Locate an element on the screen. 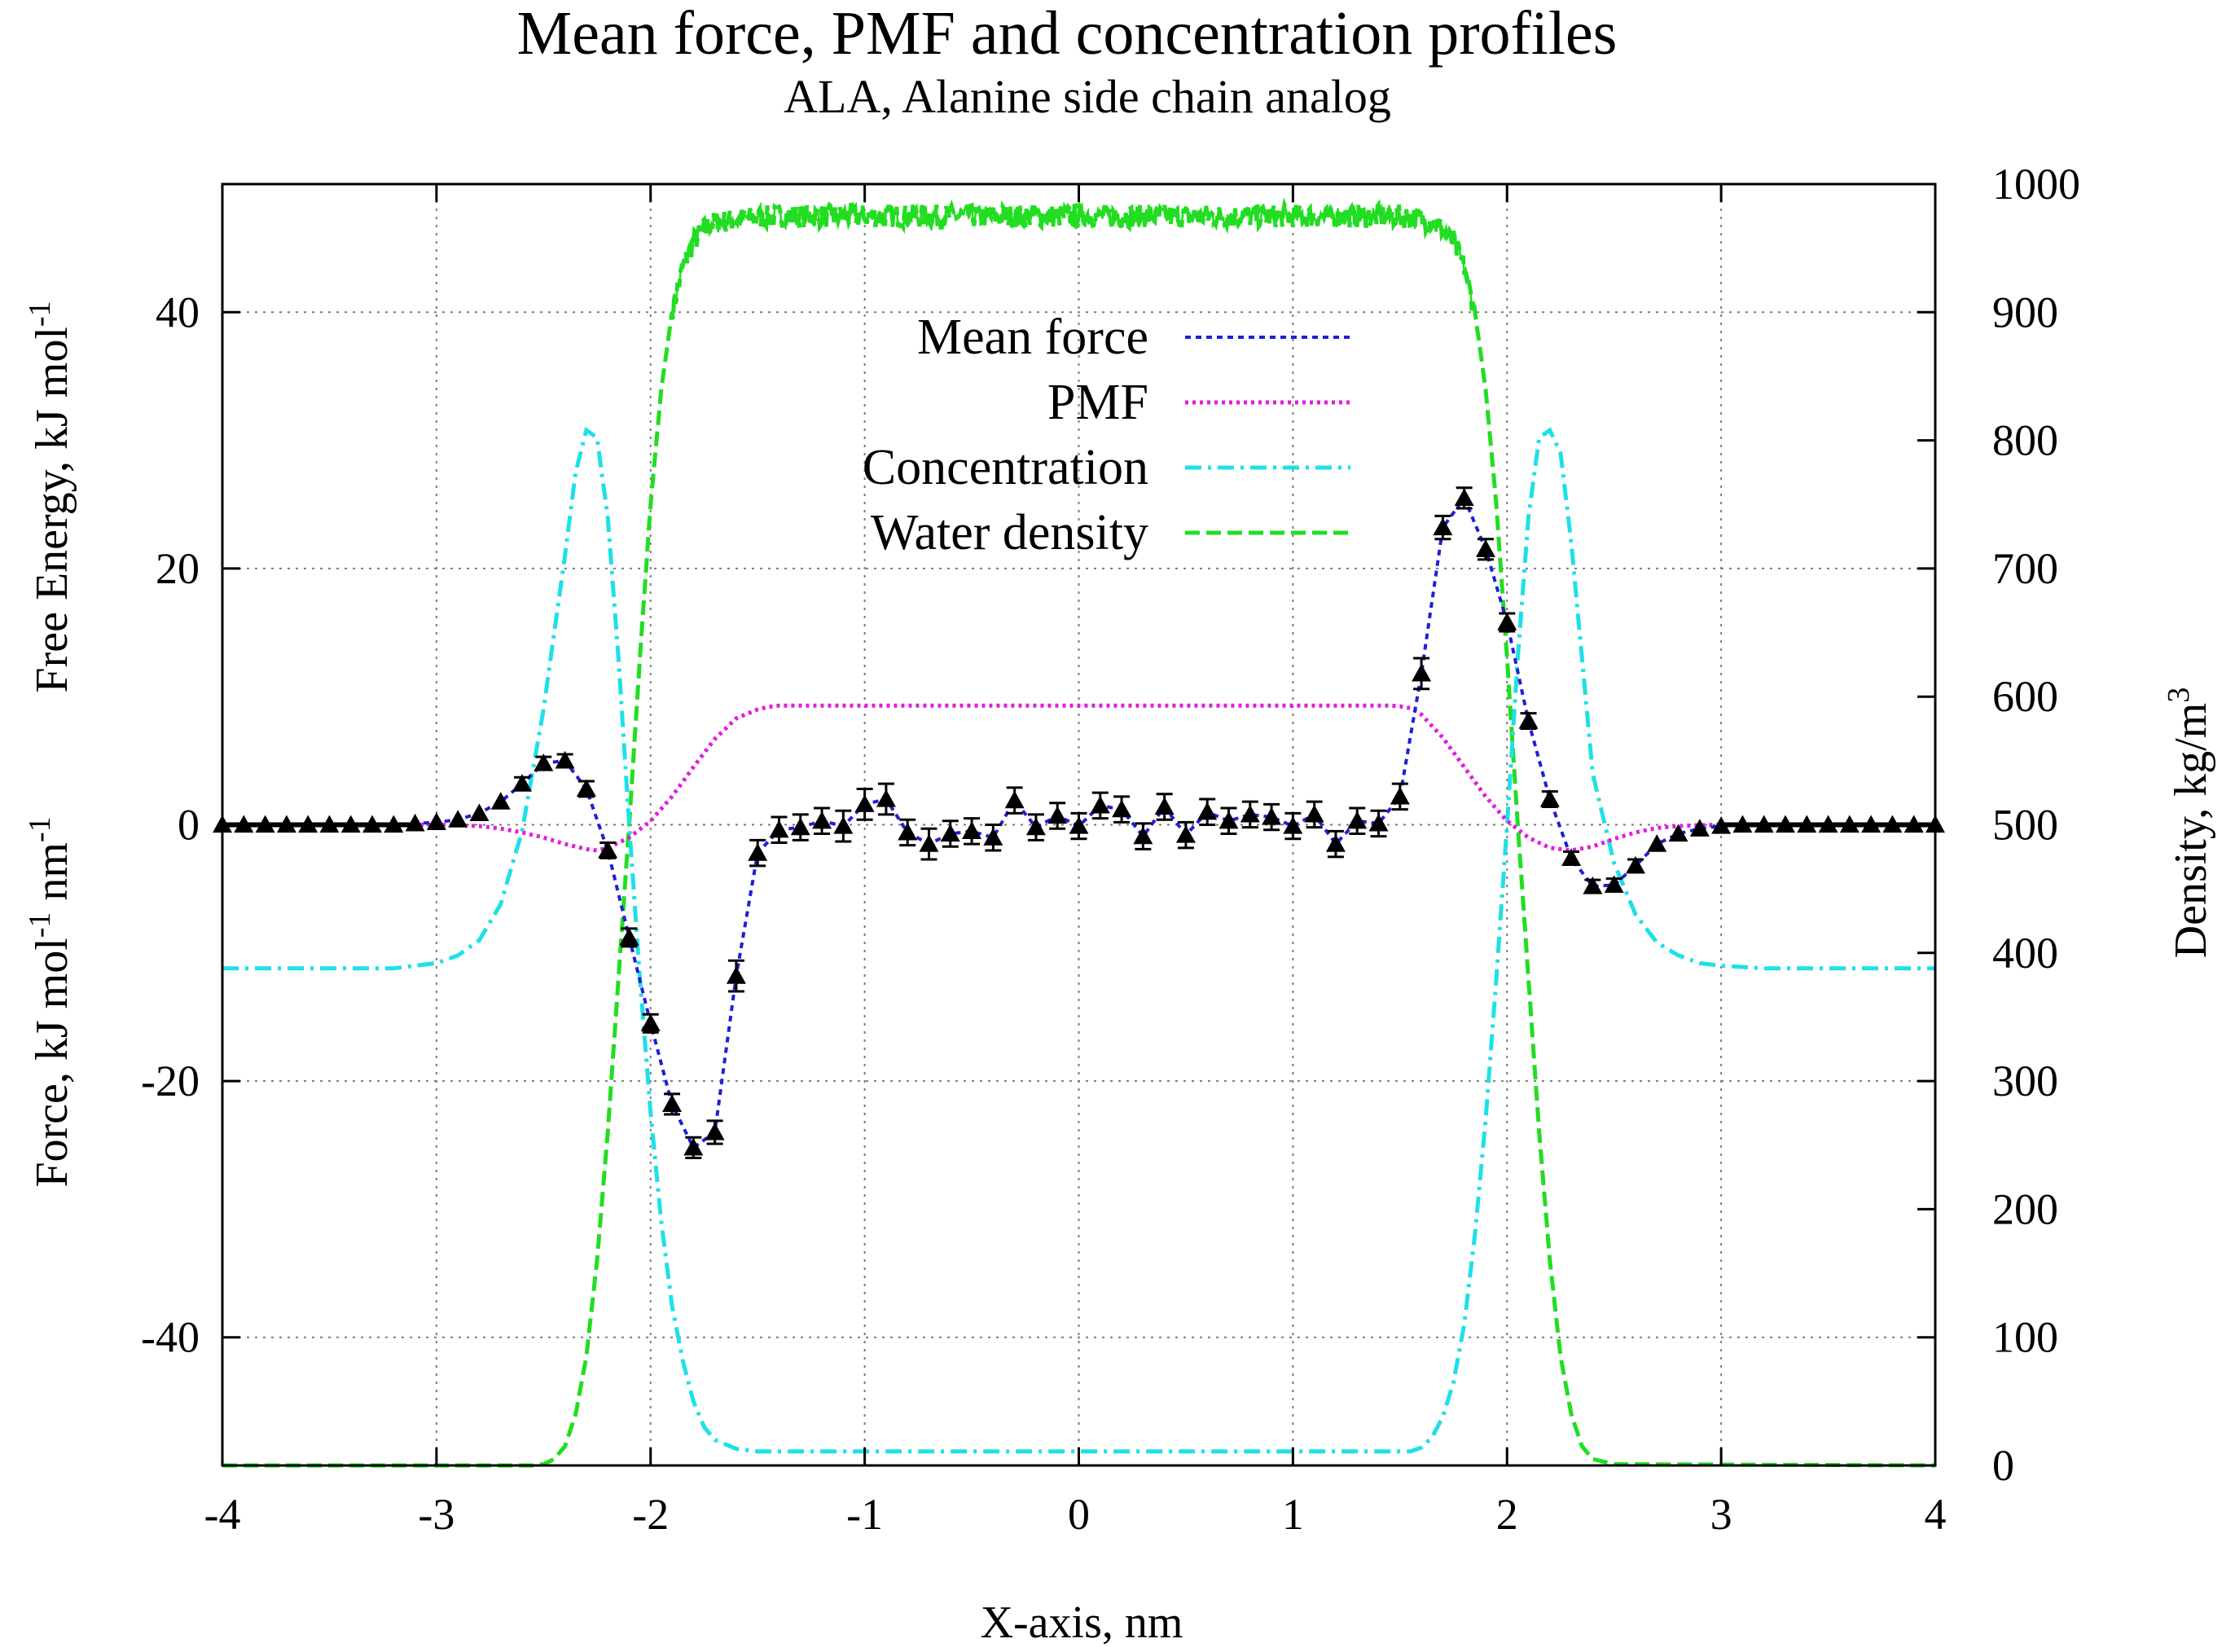 The width and height of the screenshot is (2235, 1652). x-tick-label: -3 is located at coordinates (436, 1514).